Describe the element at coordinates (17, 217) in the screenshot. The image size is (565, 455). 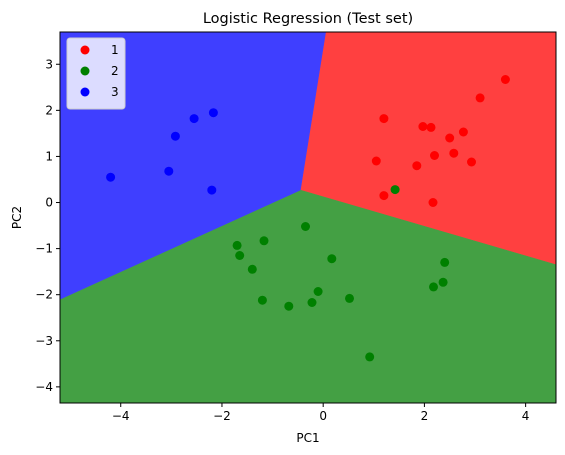
I see `y-axis-label: PC2` at that location.